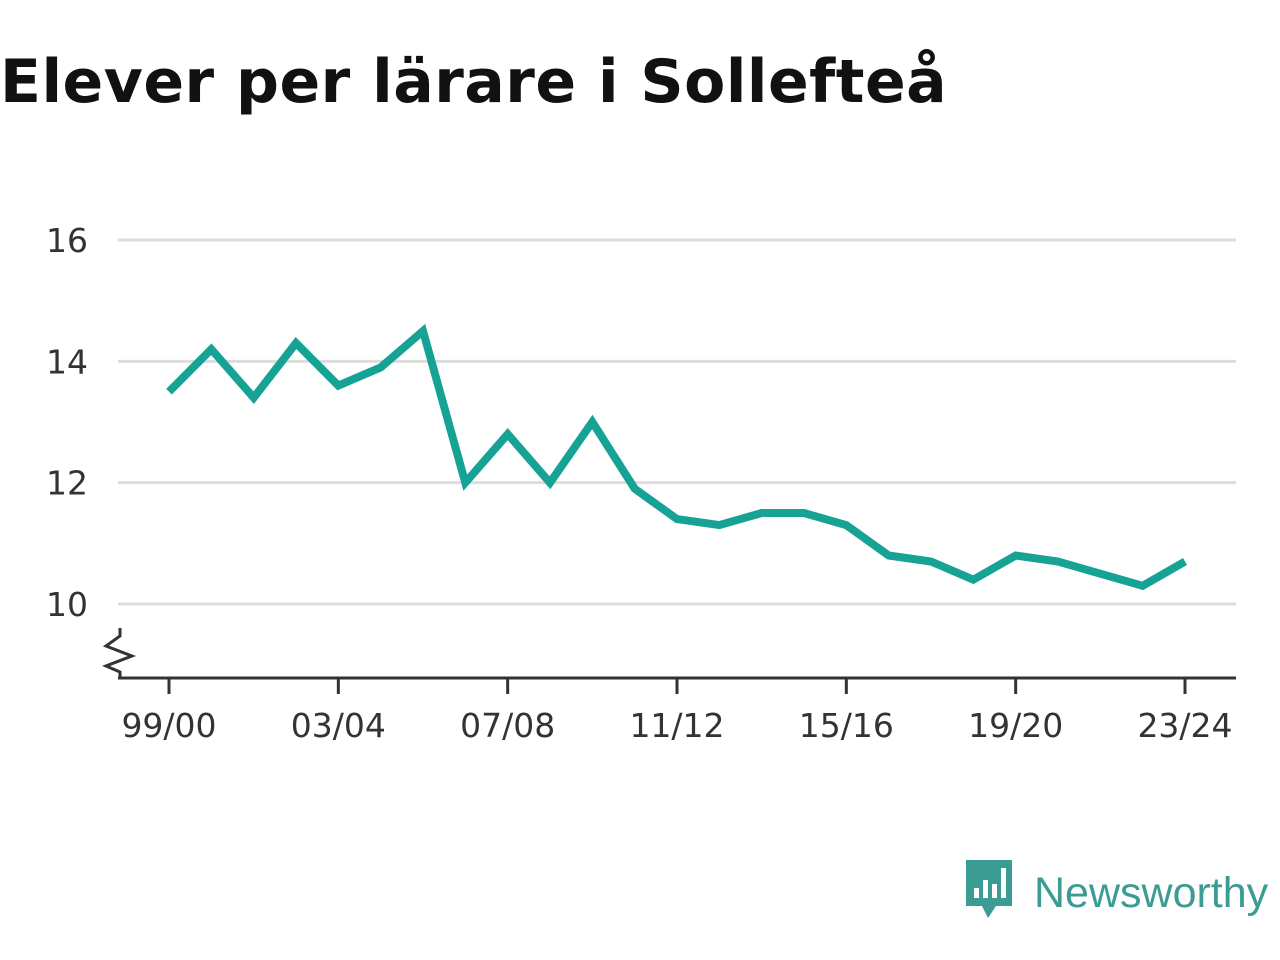  What do you see at coordinates (507, 725) in the screenshot?
I see `x-tick-label: 07/08` at bounding box center [507, 725].